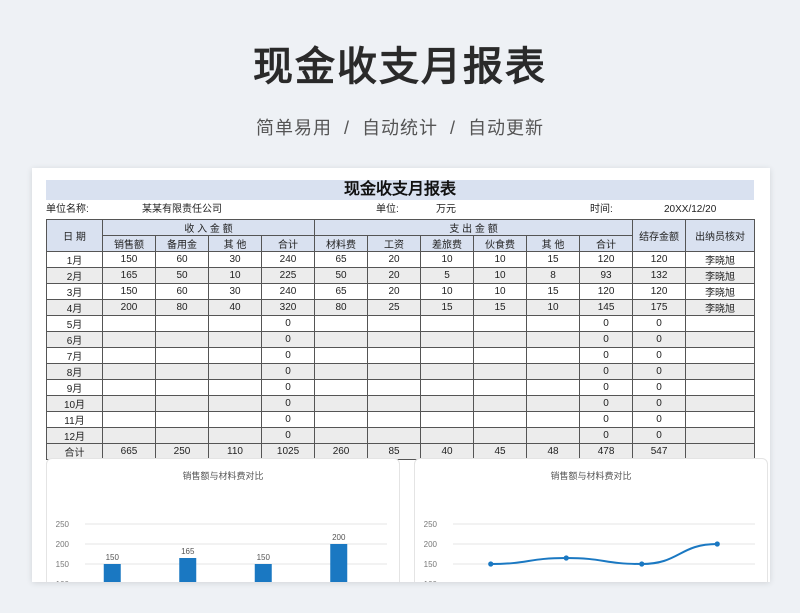  Describe the element at coordinates (288, 243) in the screenshot. I see `col-income-total: 合计` at that location.